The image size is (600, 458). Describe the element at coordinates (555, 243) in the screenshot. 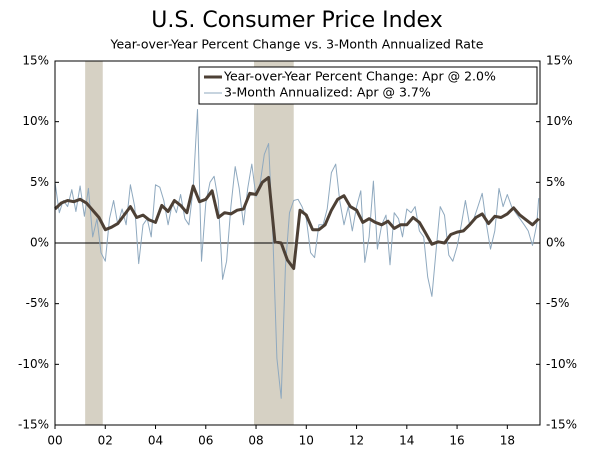

I see `y2-tick-label: 0%` at that location.